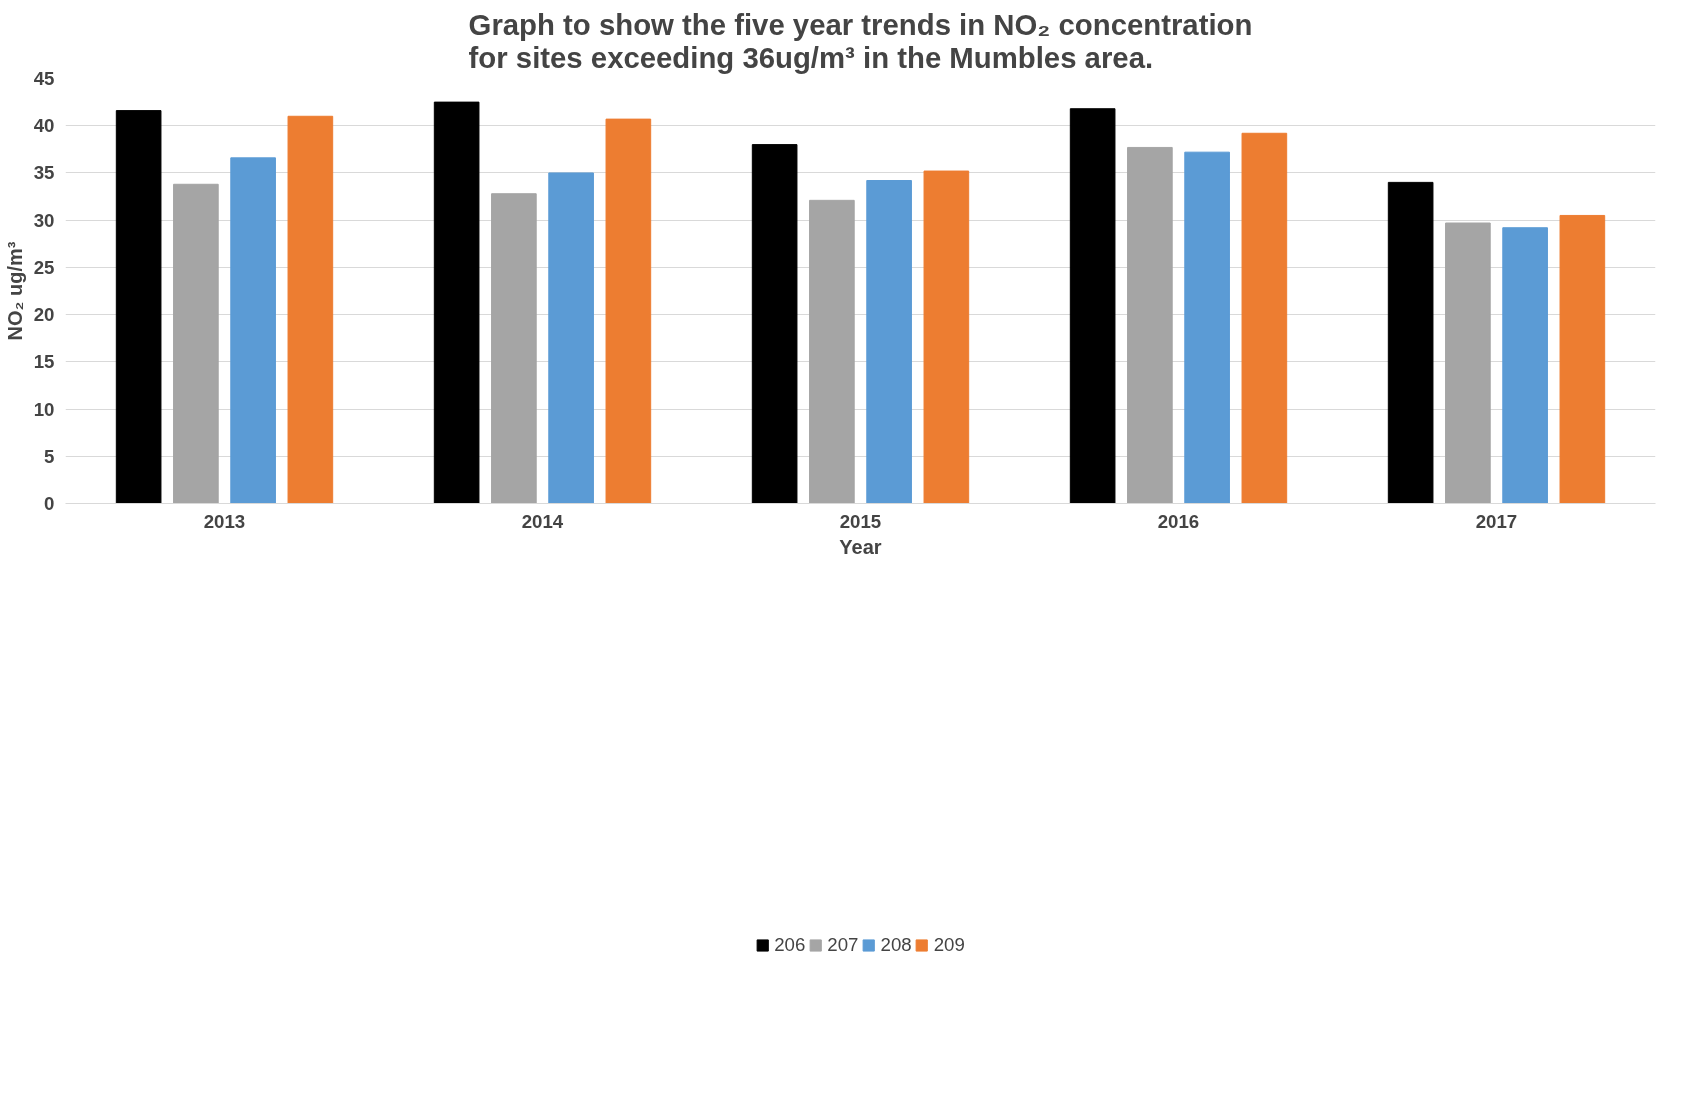 The height and width of the screenshot is (1114, 1698). I want to click on legend-label: 208, so click(896, 944).